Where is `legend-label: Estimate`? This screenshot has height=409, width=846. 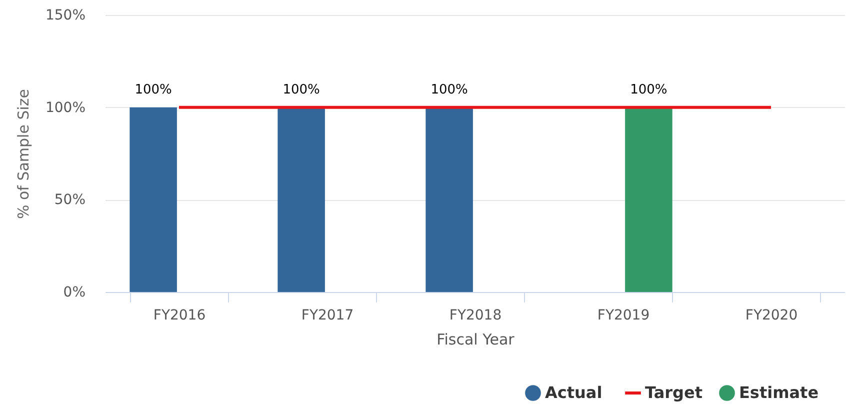
legend-label: Estimate is located at coordinates (779, 392).